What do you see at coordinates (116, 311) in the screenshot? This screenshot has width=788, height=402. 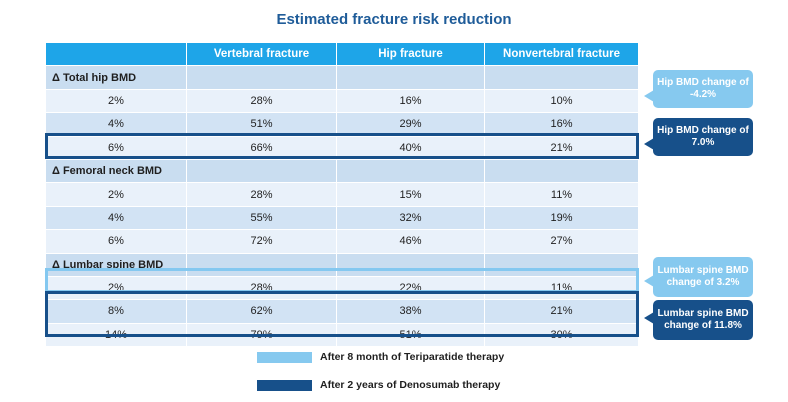 I see `bmd-change-cell: 8%` at bounding box center [116, 311].